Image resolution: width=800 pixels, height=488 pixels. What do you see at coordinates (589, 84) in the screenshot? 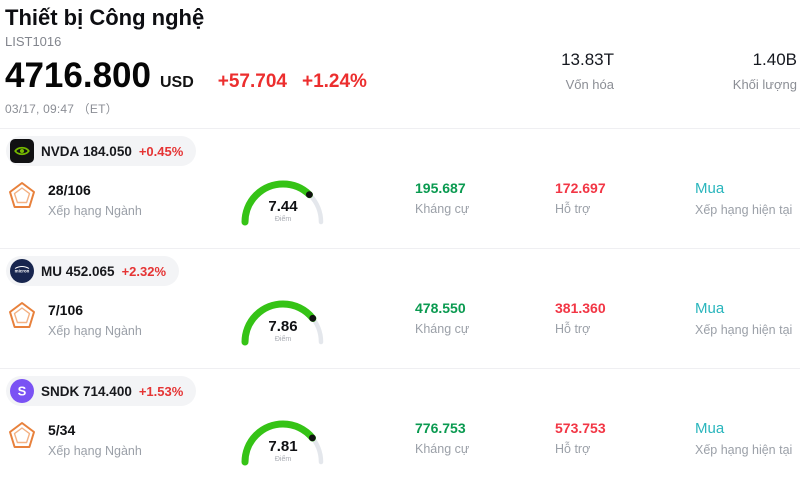
I see `market-cap-label: Vốn hóa` at bounding box center [589, 84].